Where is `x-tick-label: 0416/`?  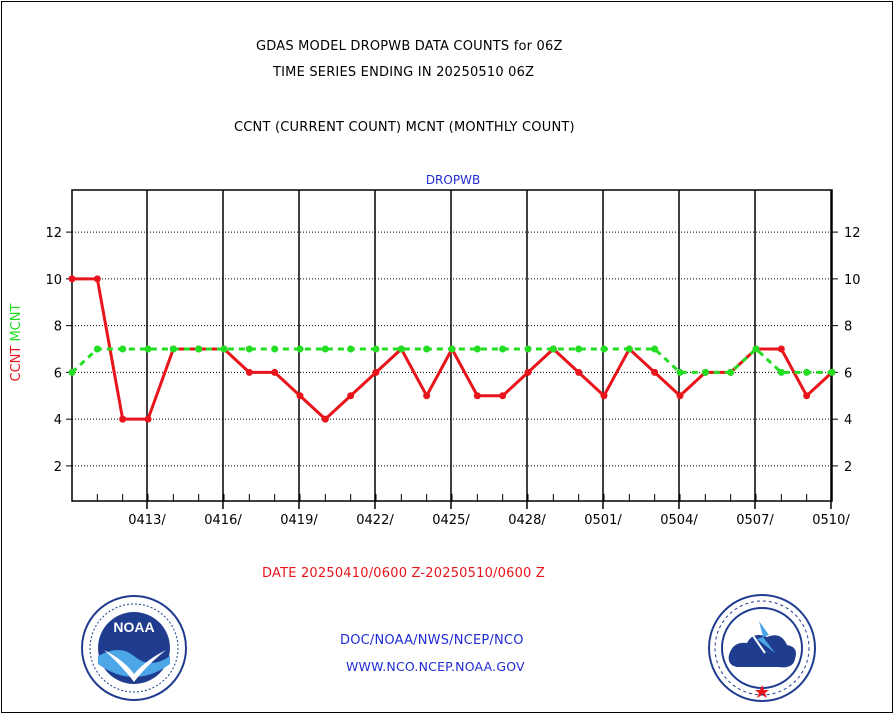 x-tick-label: 0416/ is located at coordinates (223, 520).